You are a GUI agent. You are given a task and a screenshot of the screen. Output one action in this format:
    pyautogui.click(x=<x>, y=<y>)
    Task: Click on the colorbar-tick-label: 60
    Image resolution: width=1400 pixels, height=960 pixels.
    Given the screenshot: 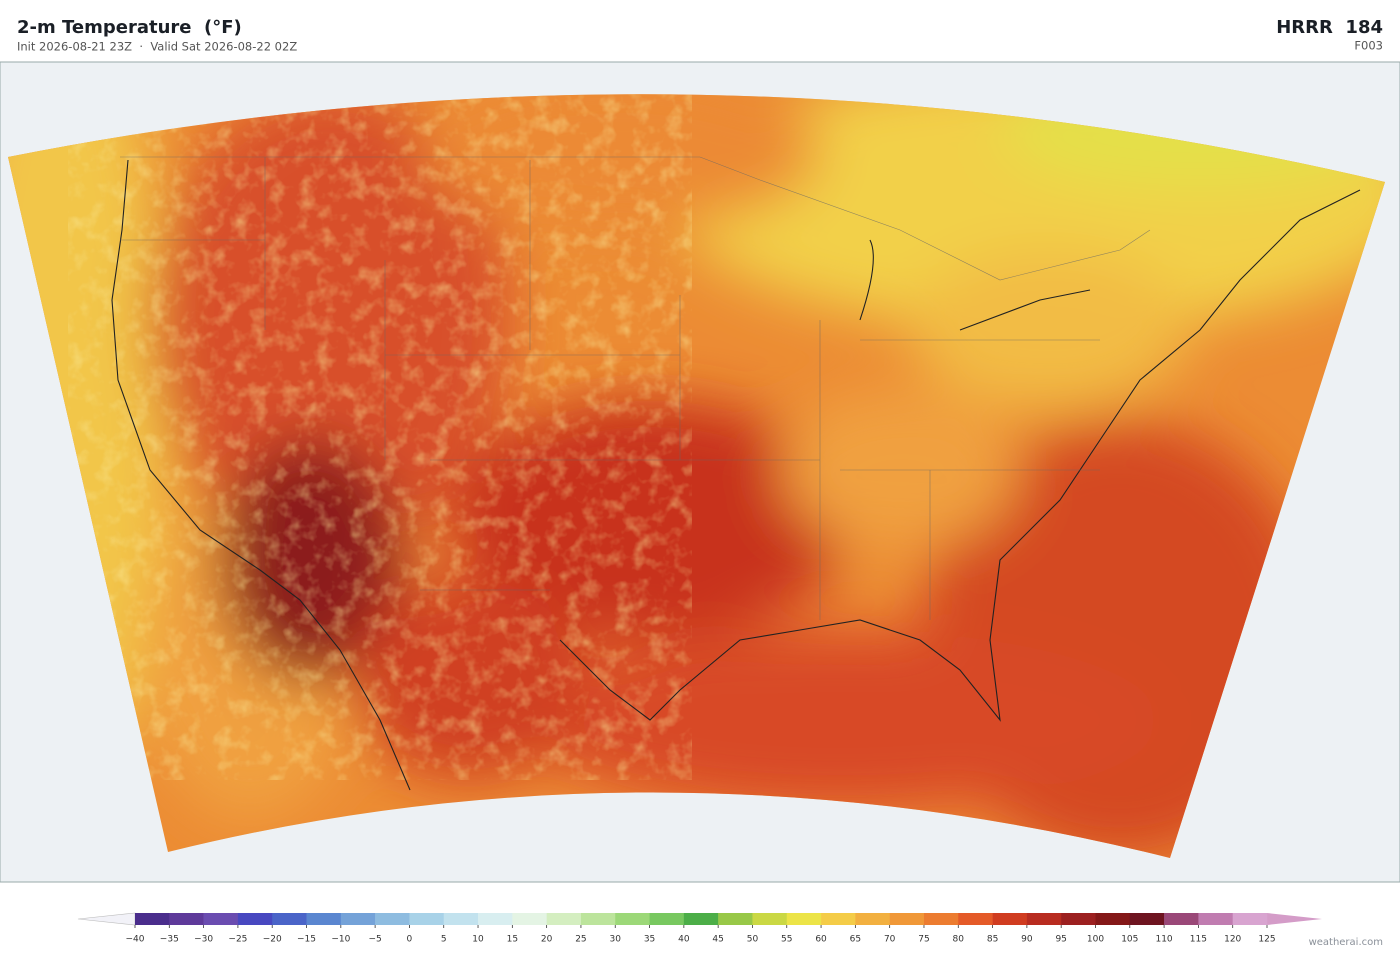 What is the action you would take?
    pyautogui.click(x=821, y=940)
    